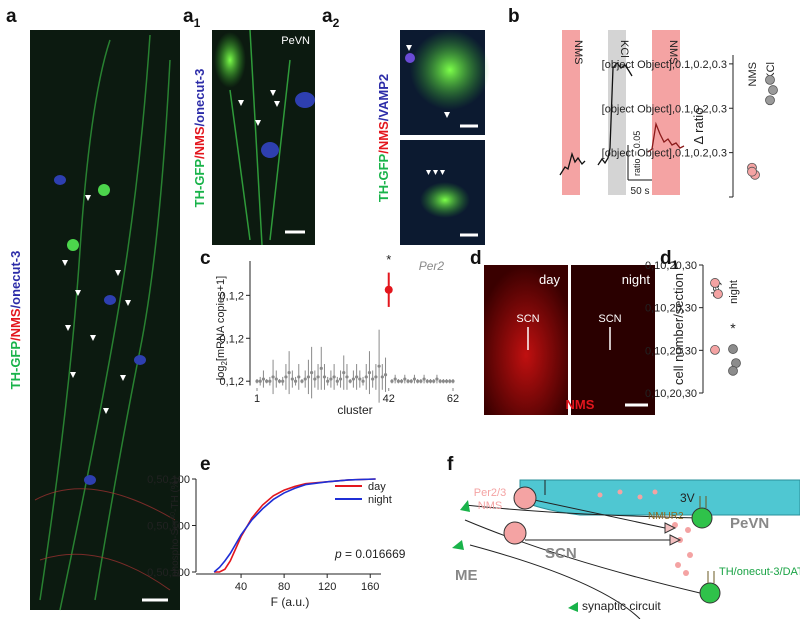 This screenshot has width=800, height=619. I want to click on y-label-part: 2, so click(224, 363).